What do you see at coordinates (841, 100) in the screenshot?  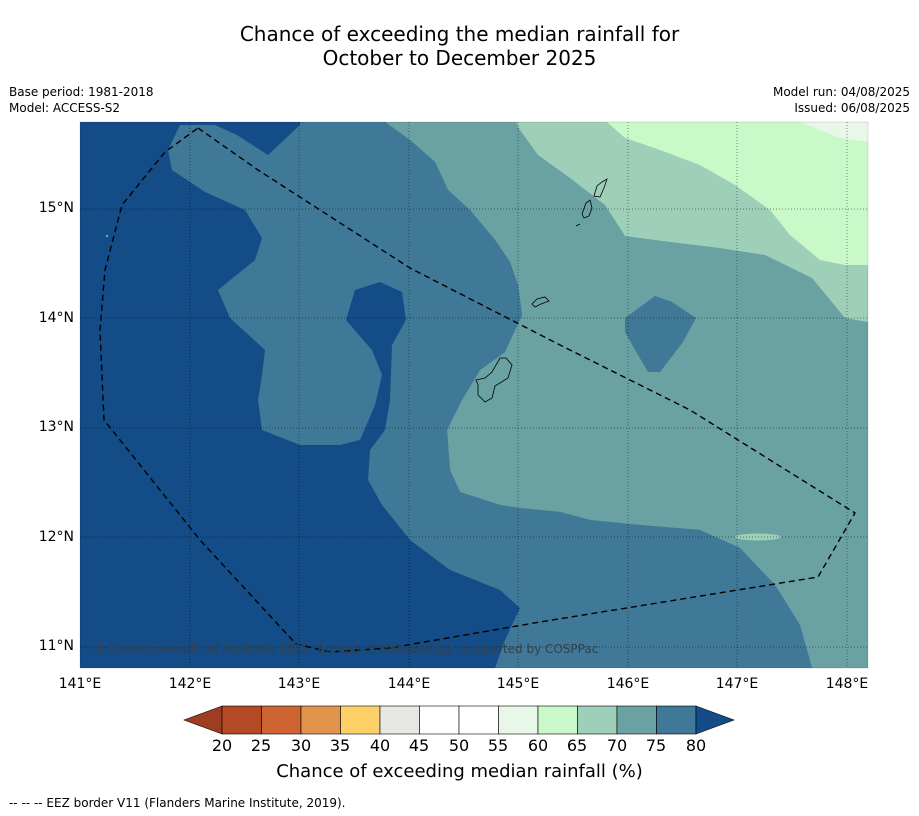 I see `run-info: Model run: 04/08/2025 Issued: 06/08/2025` at bounding box center [841, 100].